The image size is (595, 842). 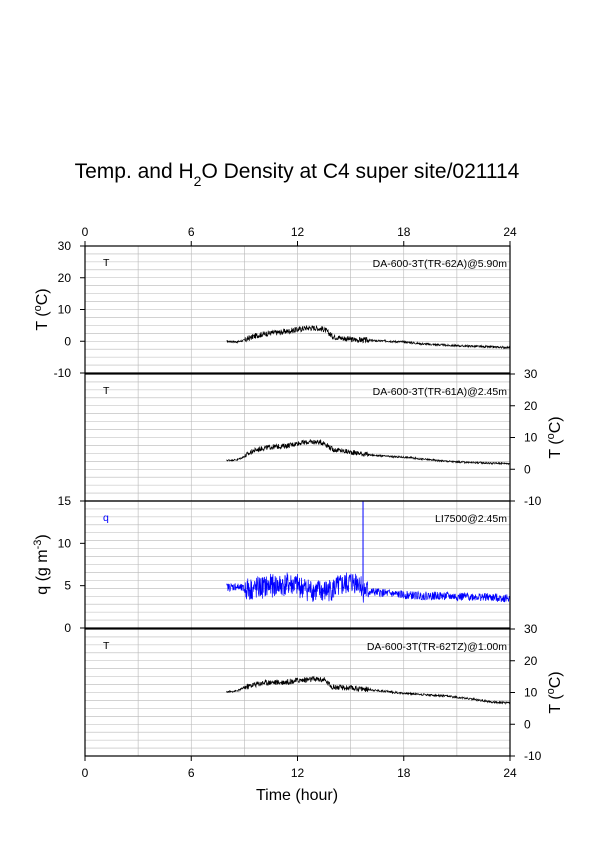 What do you see at coordinates (298, 773) in the screenshot?
I see `x-tick-label-bottom: 12` at bounding box center [298, 773].